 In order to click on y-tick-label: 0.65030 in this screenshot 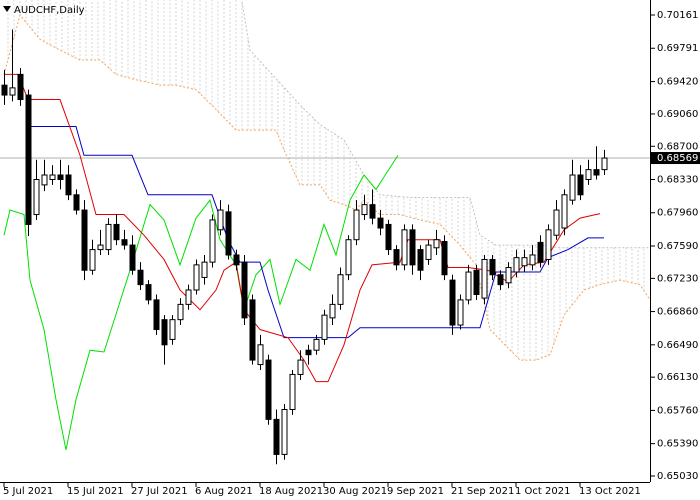, I will do `click(677, 476)`.